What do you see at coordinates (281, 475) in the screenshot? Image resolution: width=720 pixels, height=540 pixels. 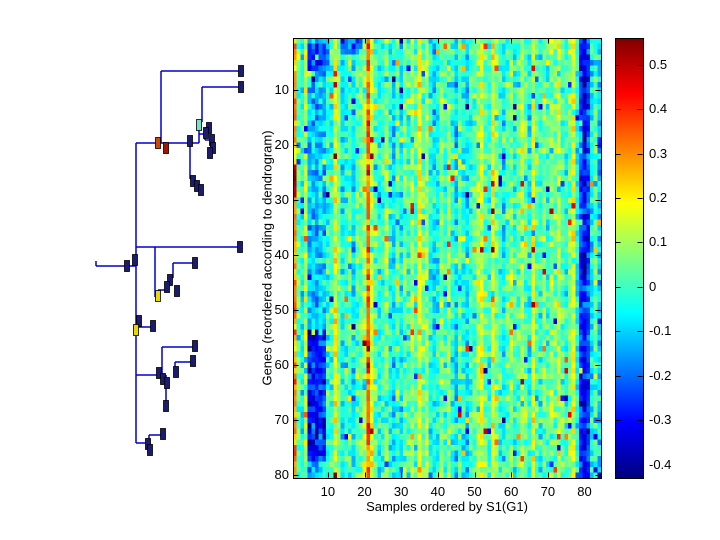 I see `y-tick-label: 80` at bounding box center [281, 475].